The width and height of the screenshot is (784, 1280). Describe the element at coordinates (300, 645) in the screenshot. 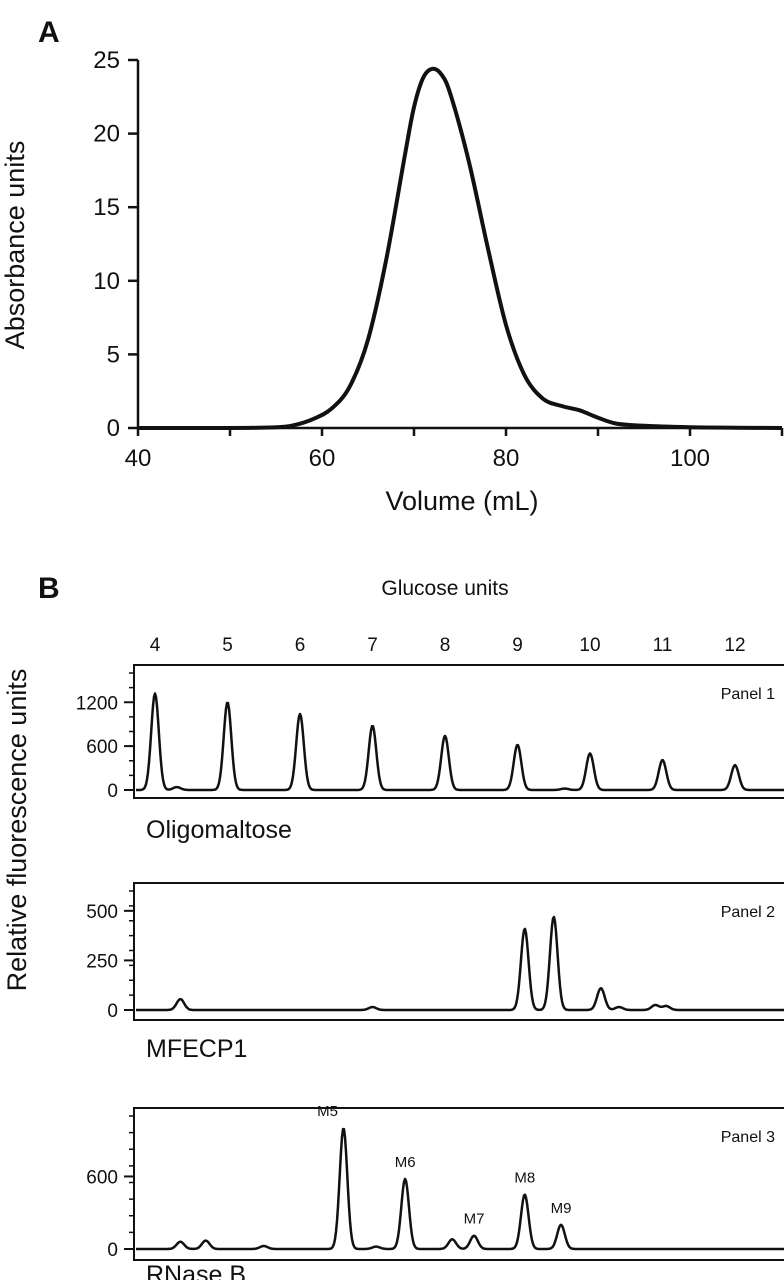

I see `glucose-unit-tick-label: 6` at that location.